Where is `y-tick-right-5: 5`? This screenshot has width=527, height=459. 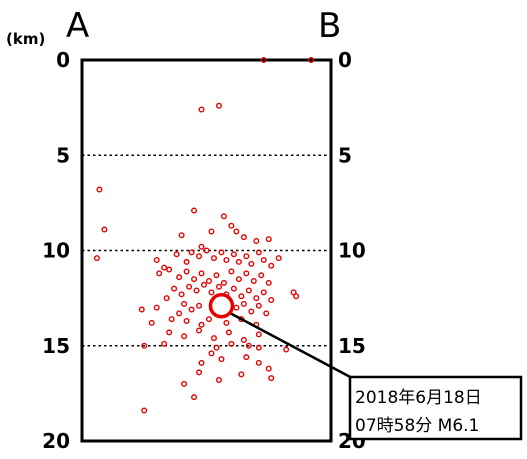
y-tick-right-5: 5 is located at coordinates (345, 155).